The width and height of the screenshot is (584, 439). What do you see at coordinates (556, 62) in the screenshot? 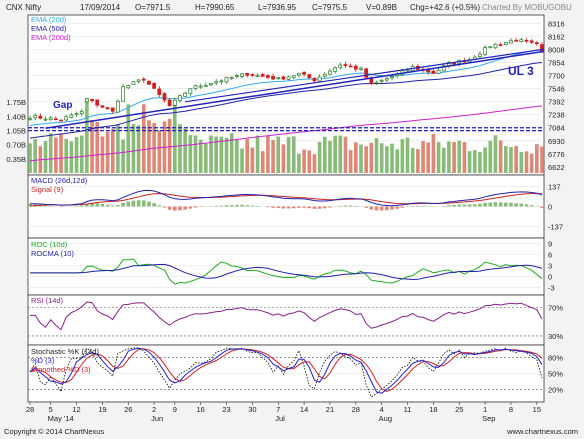
I see `price-tick-label: 7854` at bounding box center [556, 62].